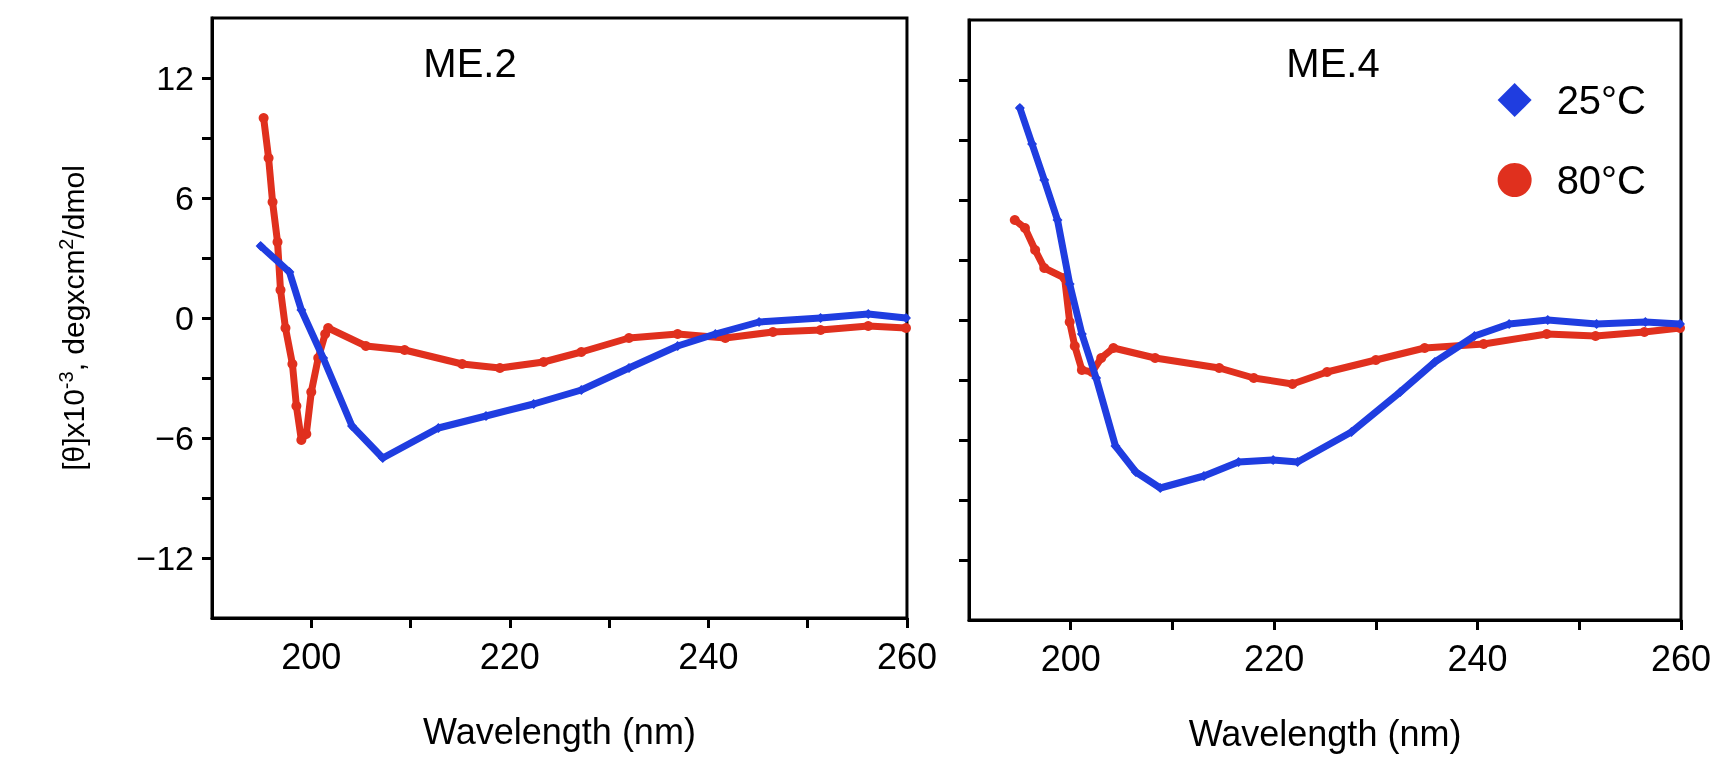 The height and width of the screenshot is (768, 1726). I want to click on y-tick-label: −12, so click(165, 558).